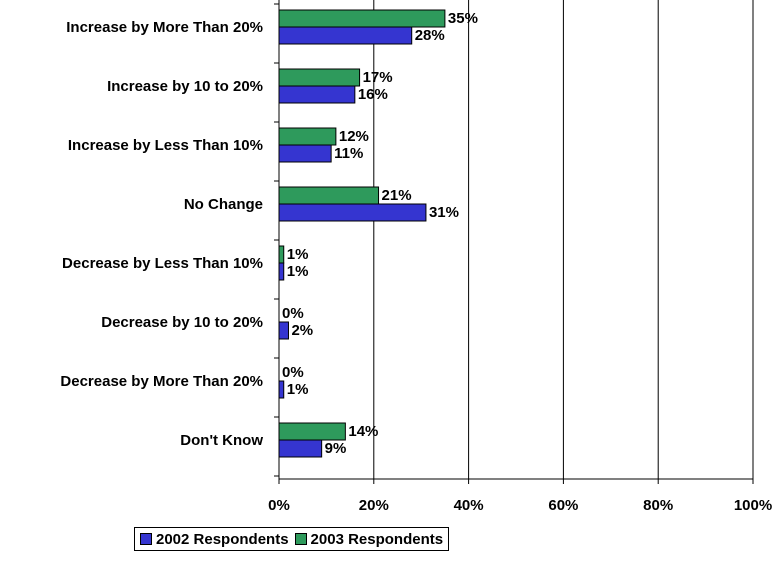 The height and width of the screenshot is (583, 776). Describe the element at coordinates (563, 505) in the screenshot. I see `x-tick-label: 60%` at that location.